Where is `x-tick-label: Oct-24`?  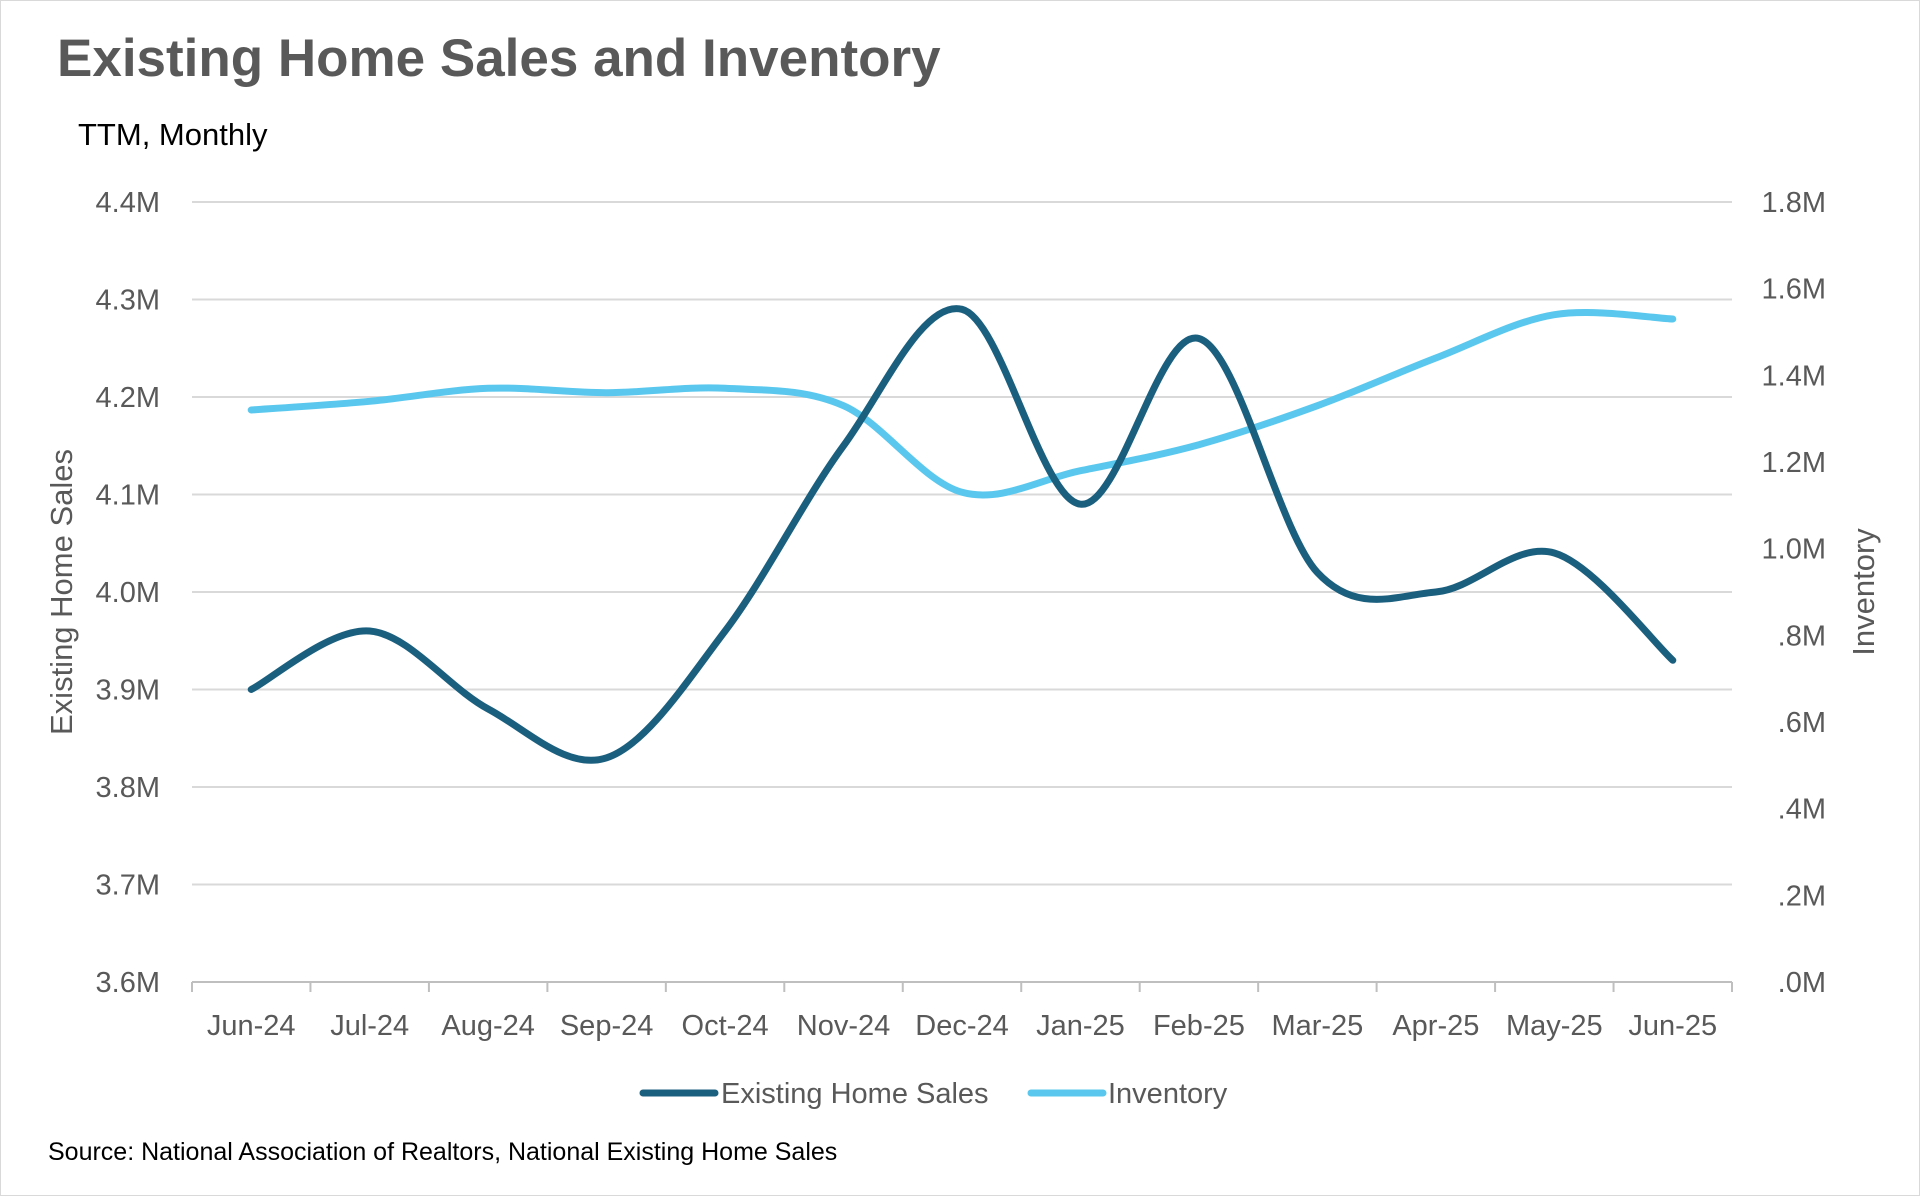 x-tick-label: Oct-24 is located at coordinates (725, 1026).